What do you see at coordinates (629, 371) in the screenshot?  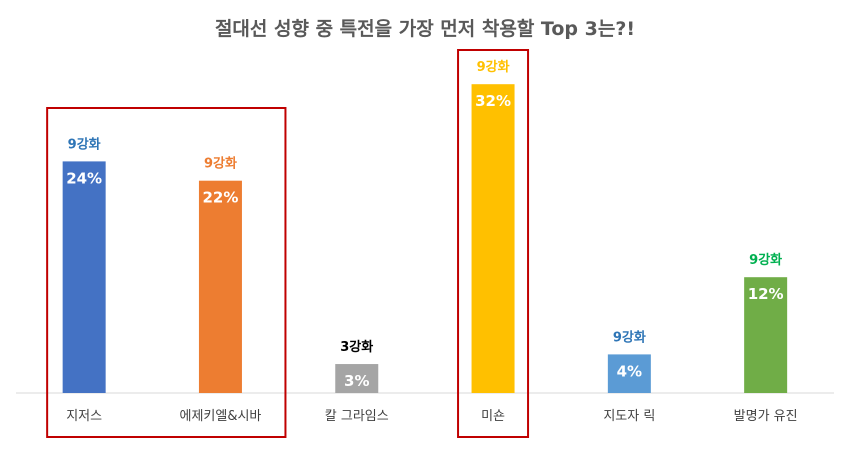 I see `data-label: 4%` at bounding box center [629, 371].